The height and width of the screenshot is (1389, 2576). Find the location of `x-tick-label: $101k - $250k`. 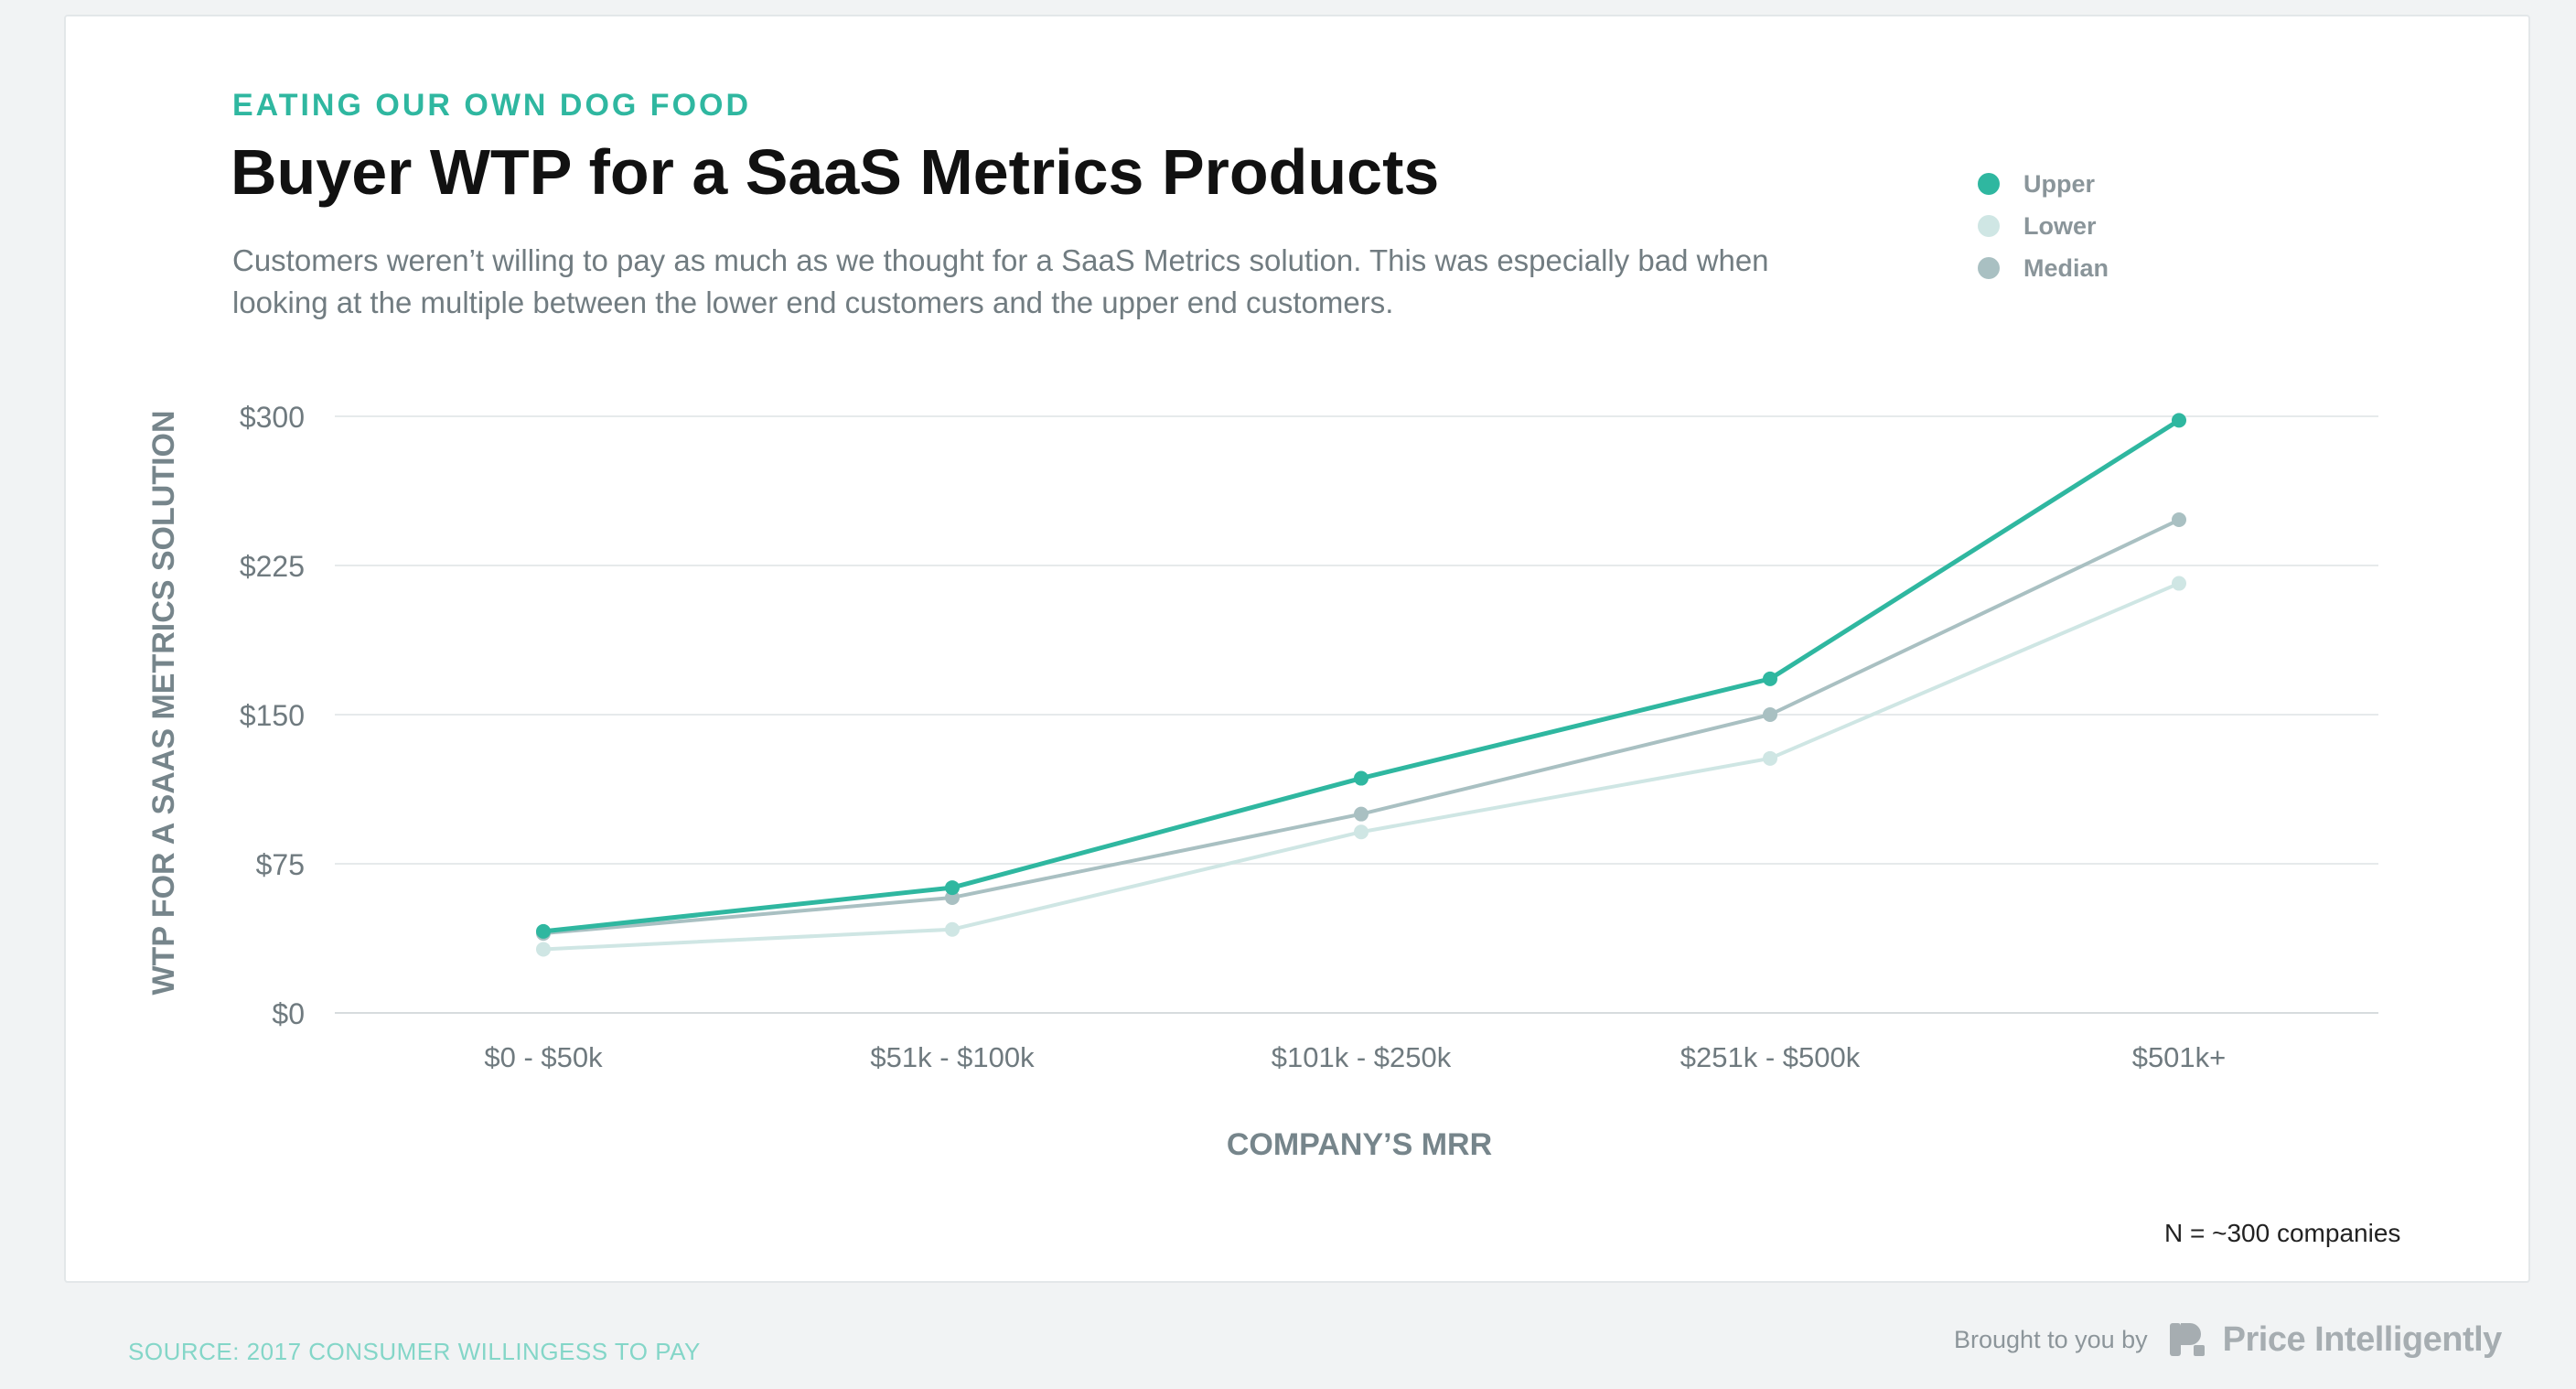

x-tick-label: $101k - $250k is located at coordinates (1362, 1057).